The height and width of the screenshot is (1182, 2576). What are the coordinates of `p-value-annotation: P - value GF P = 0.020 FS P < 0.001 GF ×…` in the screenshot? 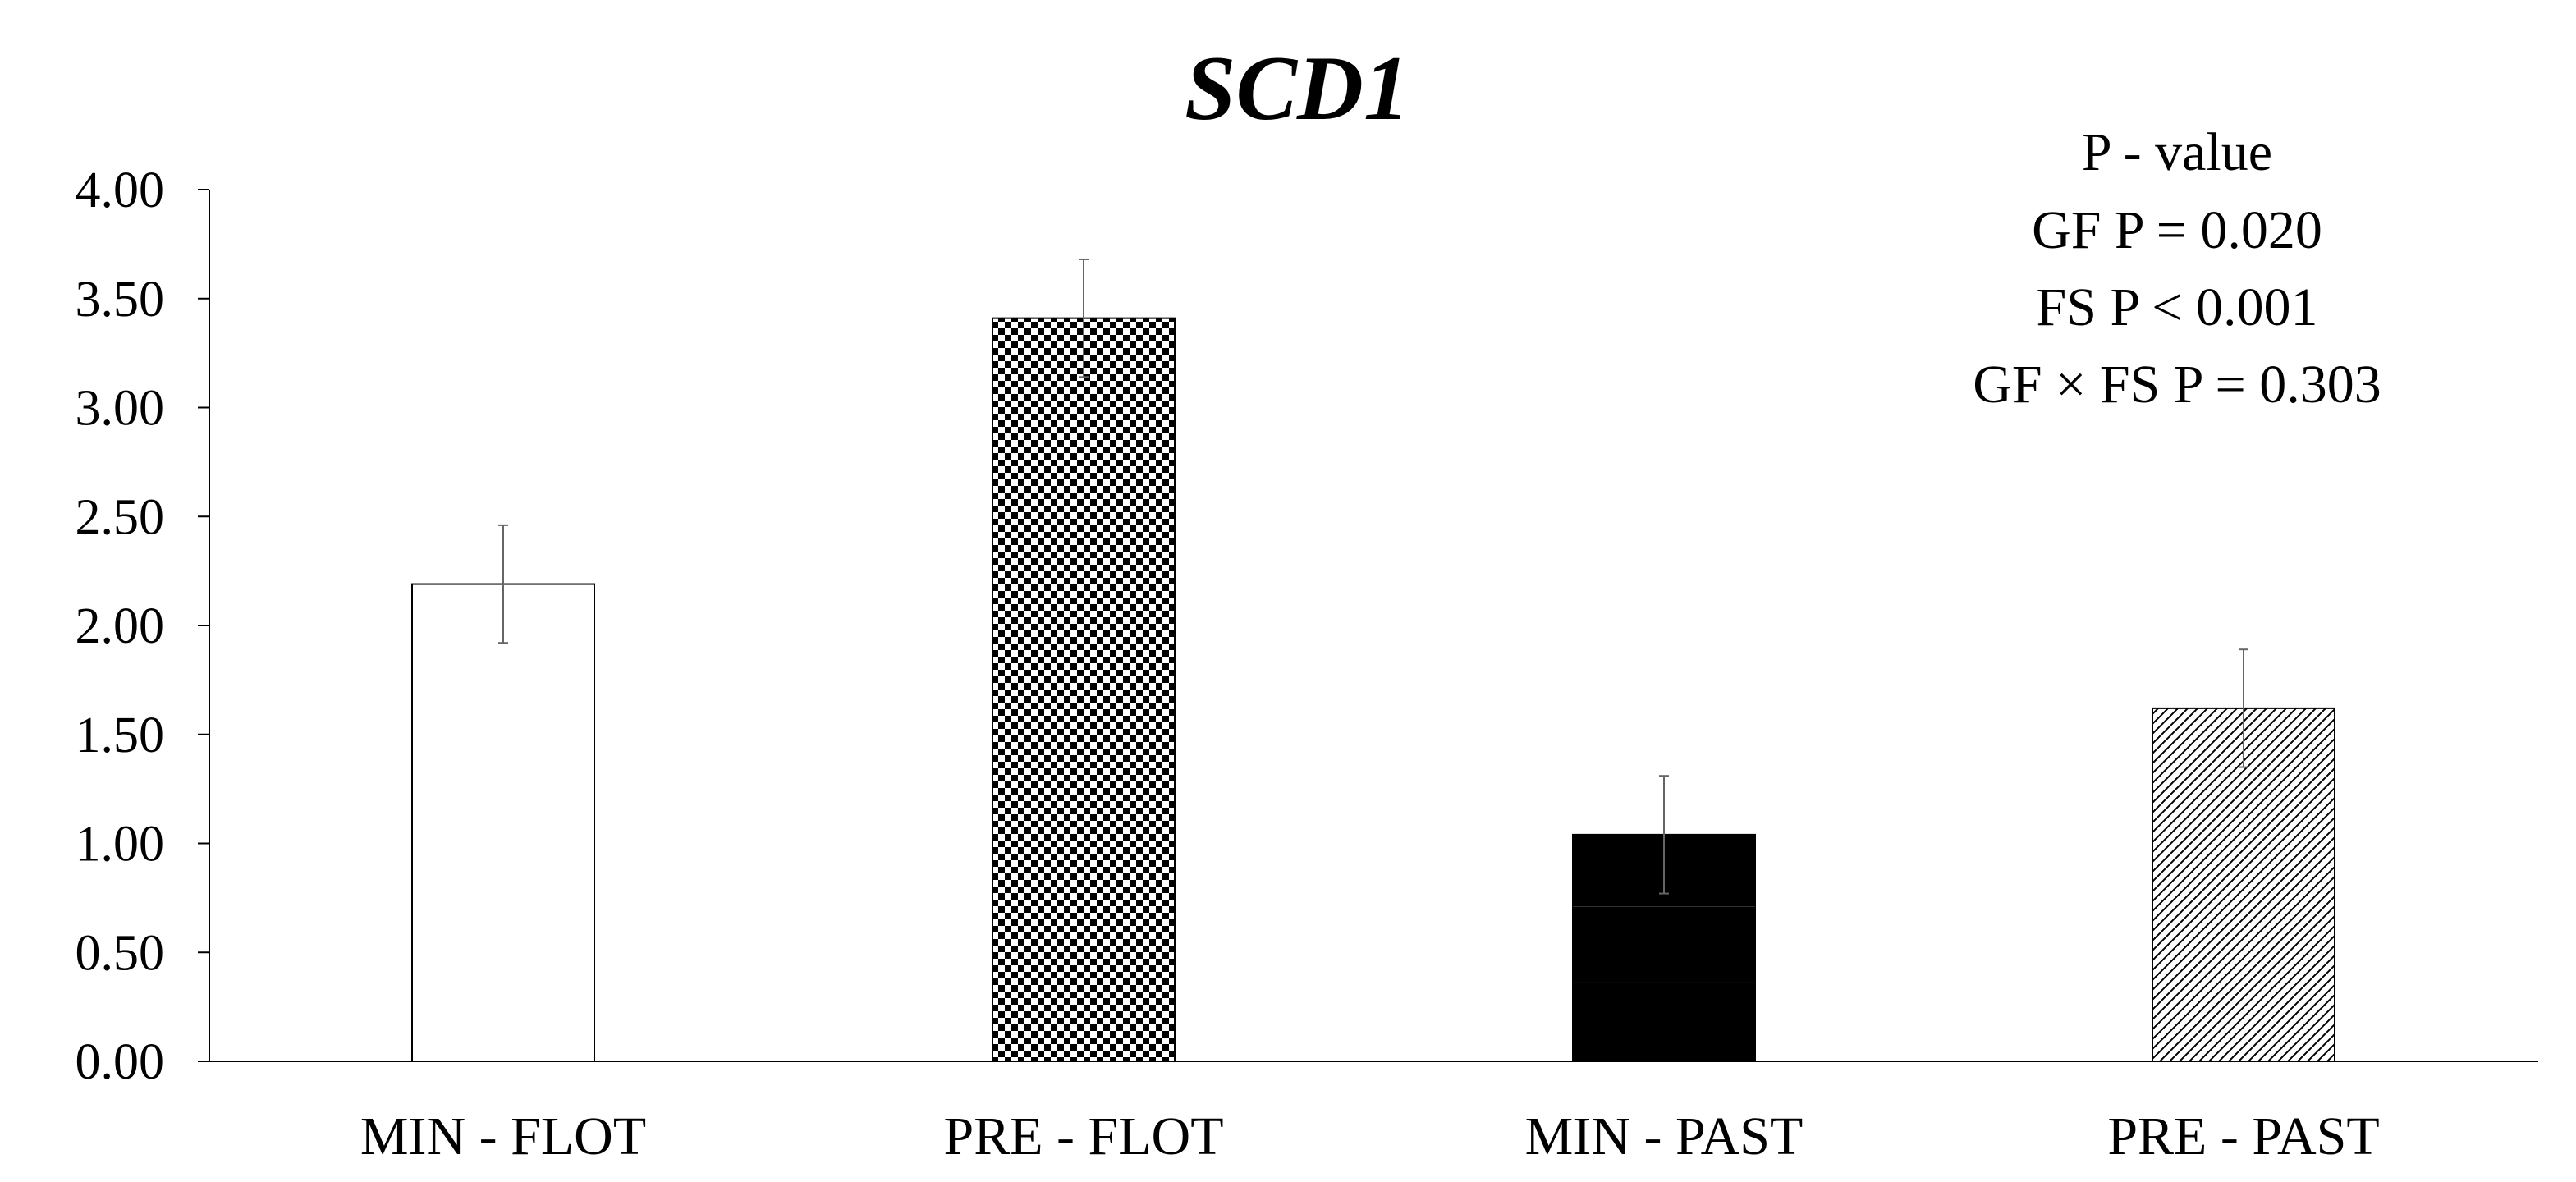 It's located at (2177, 268).